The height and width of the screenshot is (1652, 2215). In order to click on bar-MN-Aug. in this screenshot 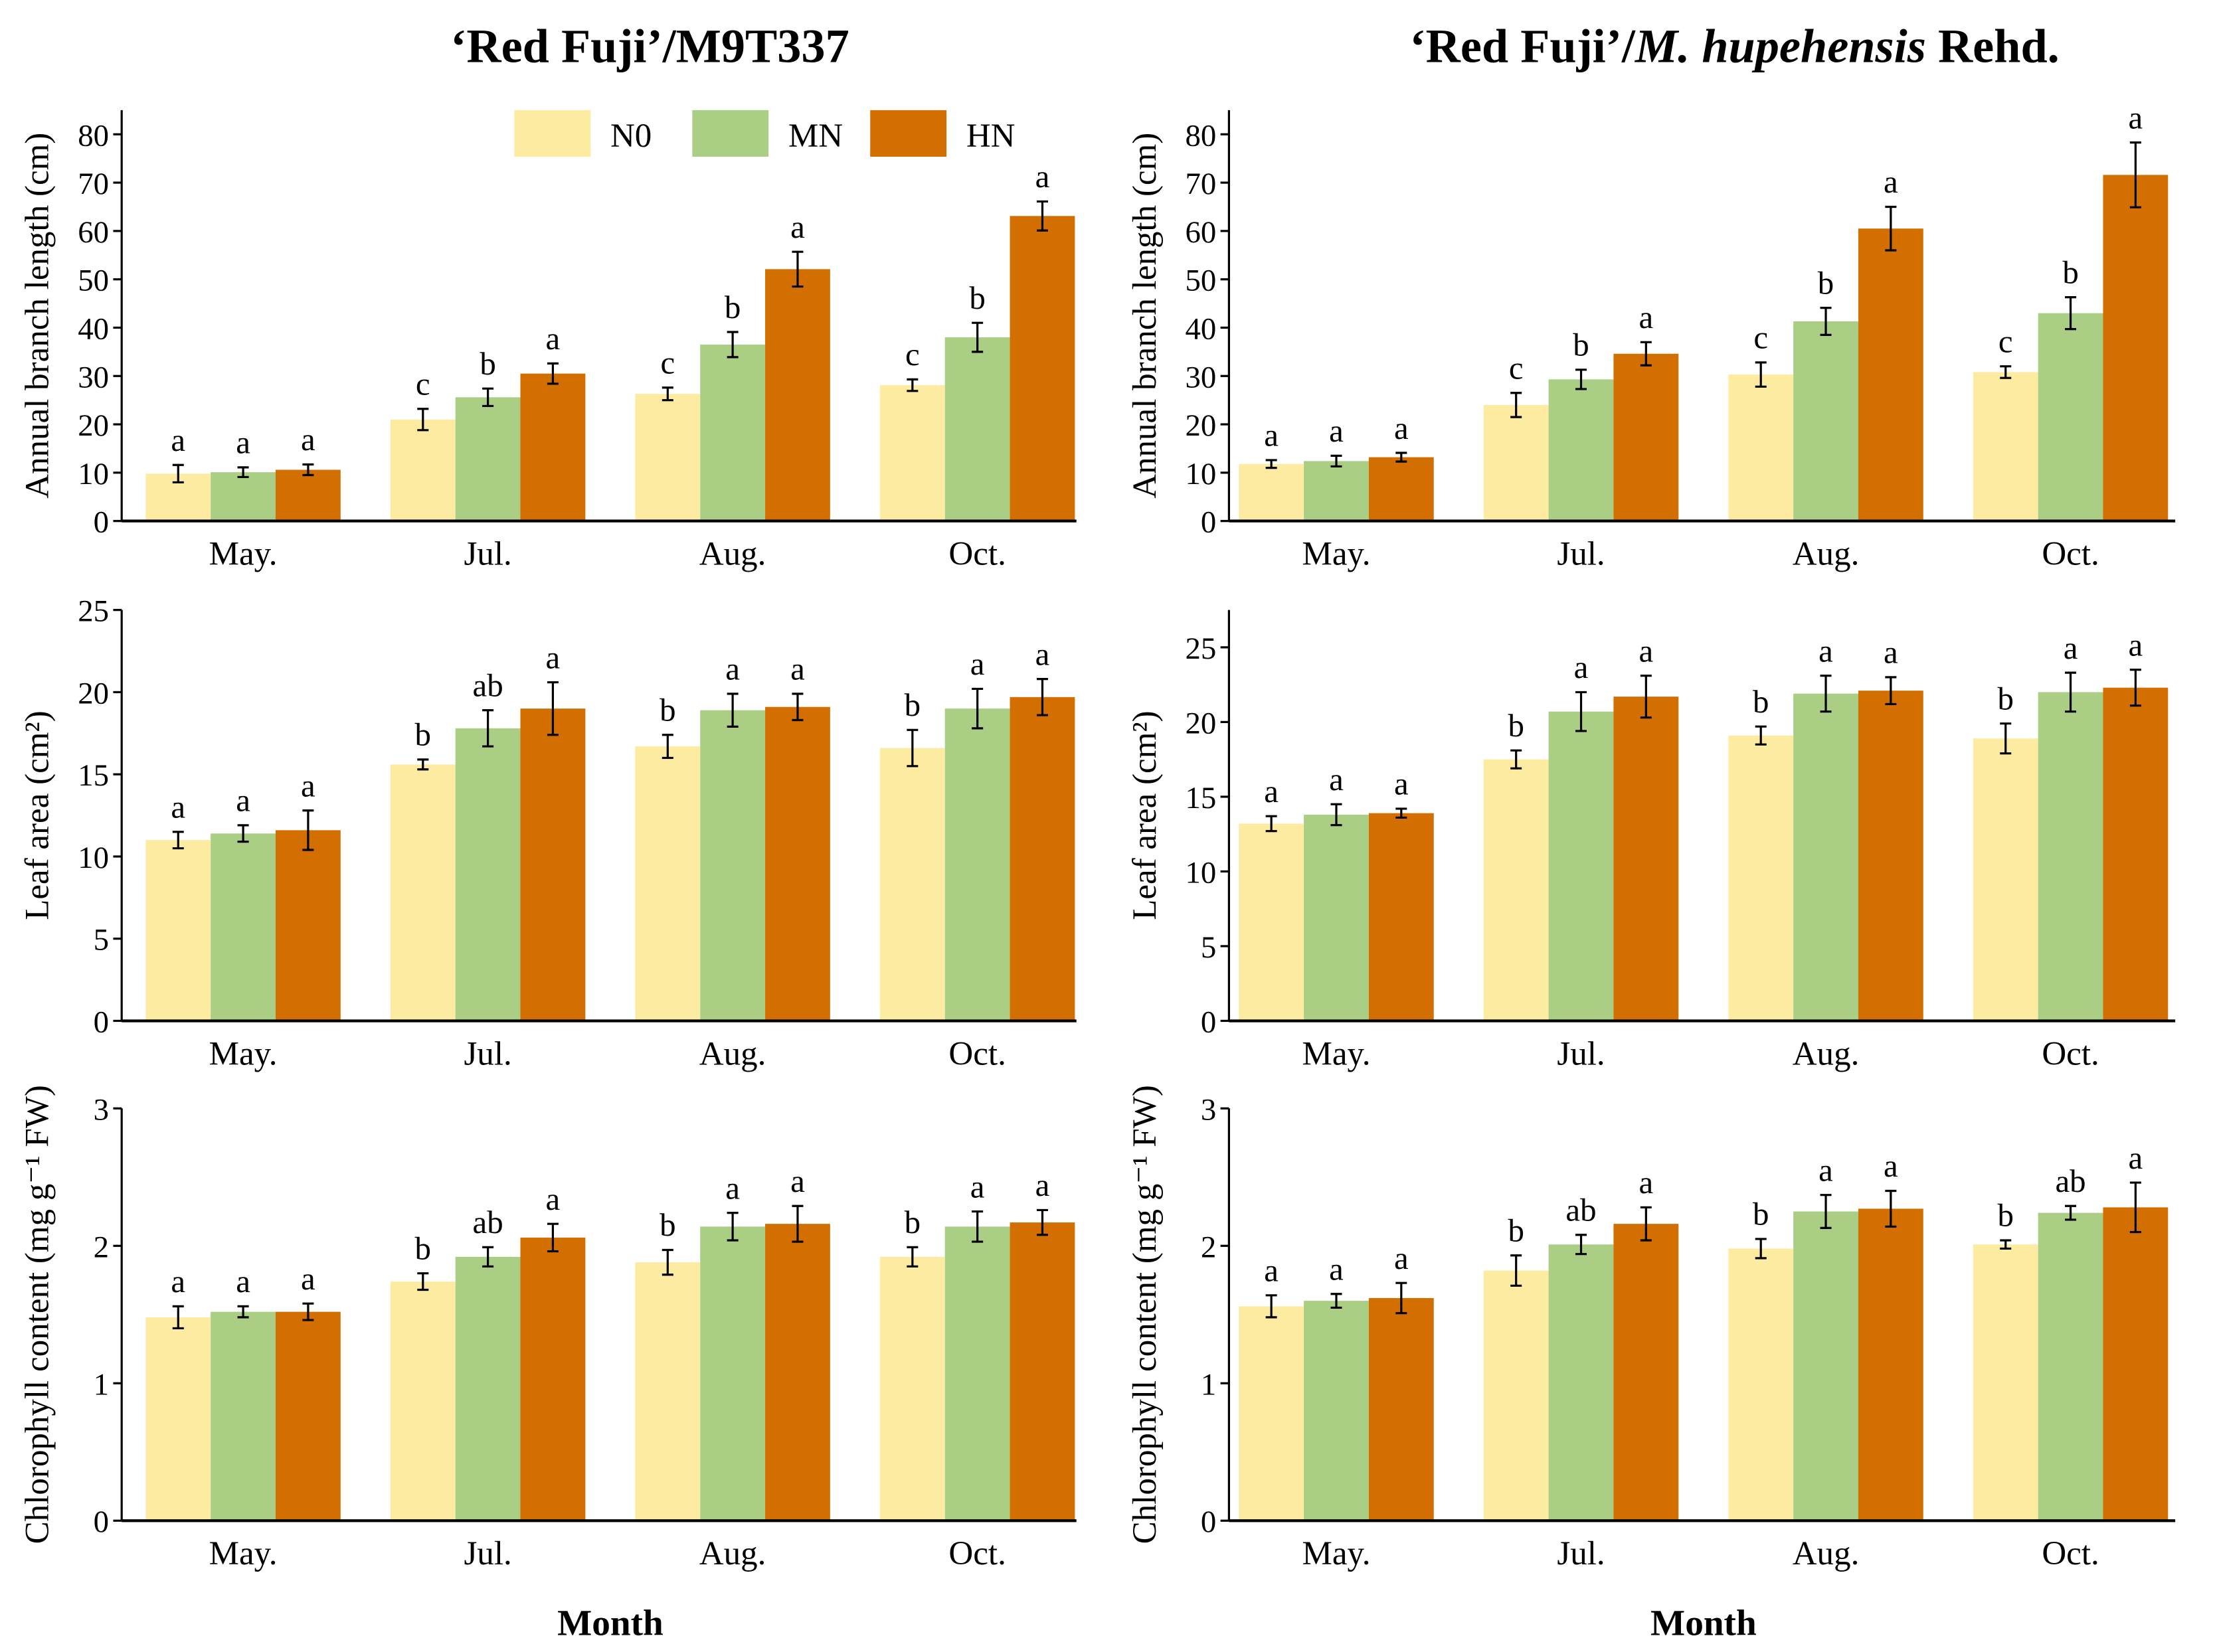, I will do `click(1825, 421)`.